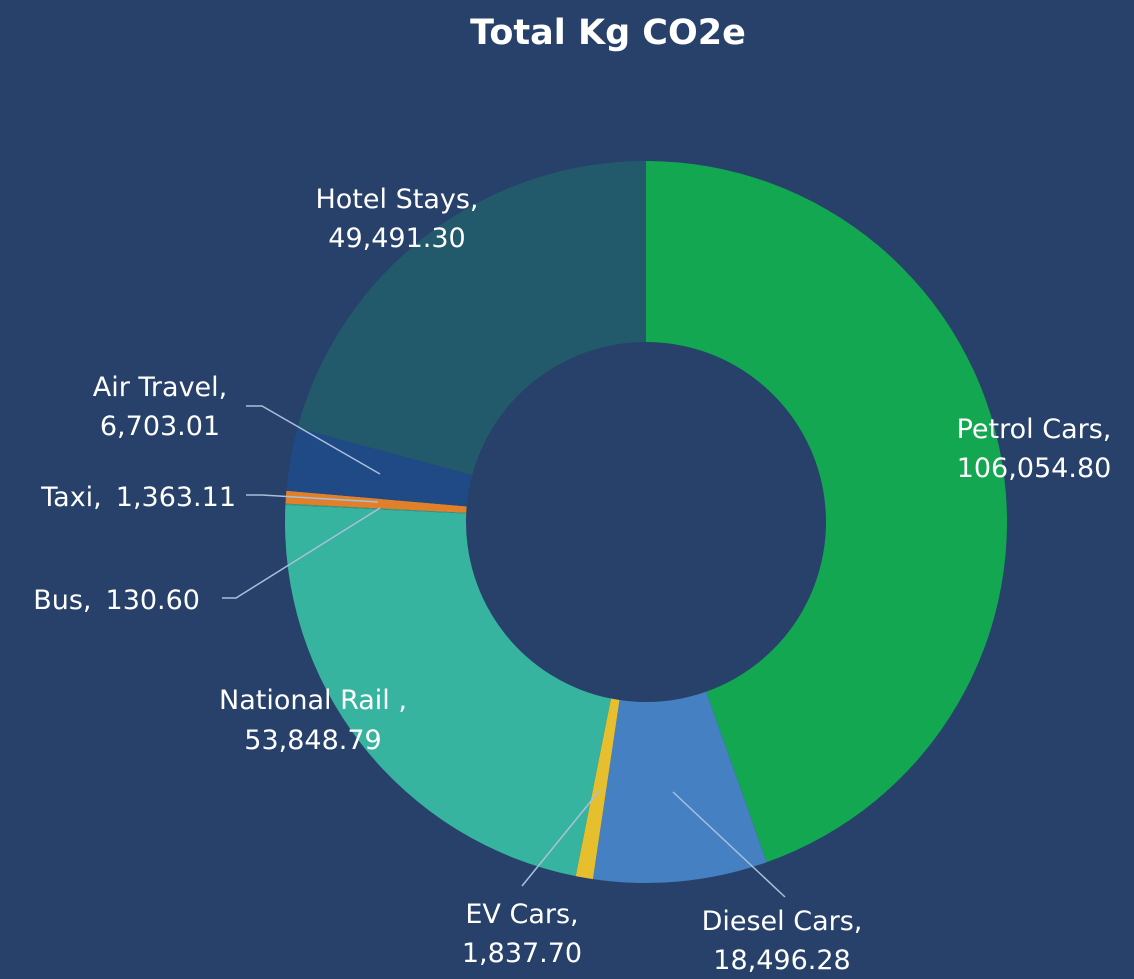  I want to click on value-label: 53,848.79, so click(312, 740).